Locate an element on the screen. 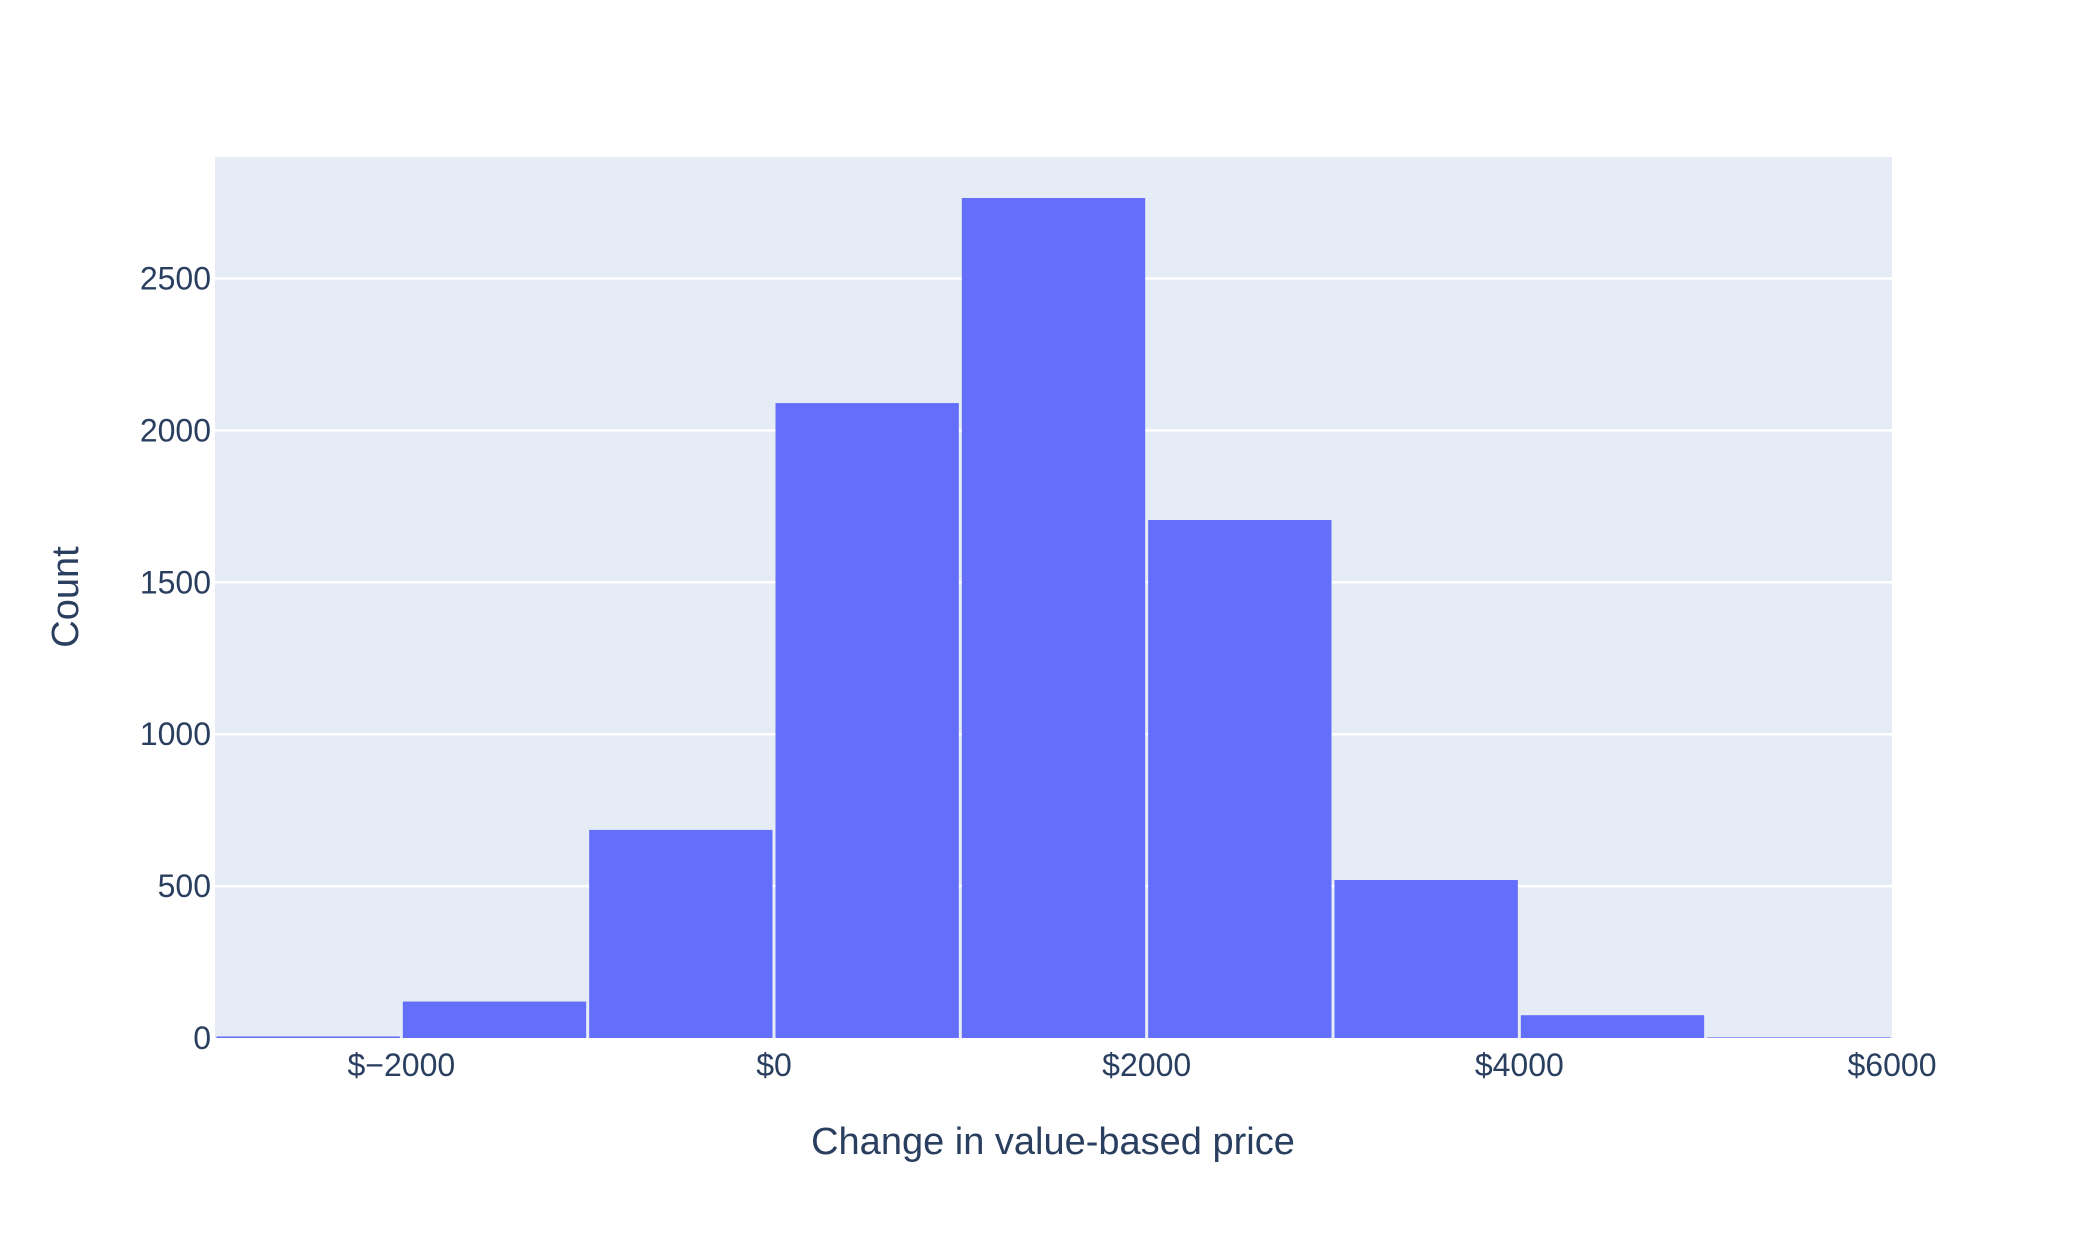  y-tick-label: 1500 is located at coordinates (175, 582).